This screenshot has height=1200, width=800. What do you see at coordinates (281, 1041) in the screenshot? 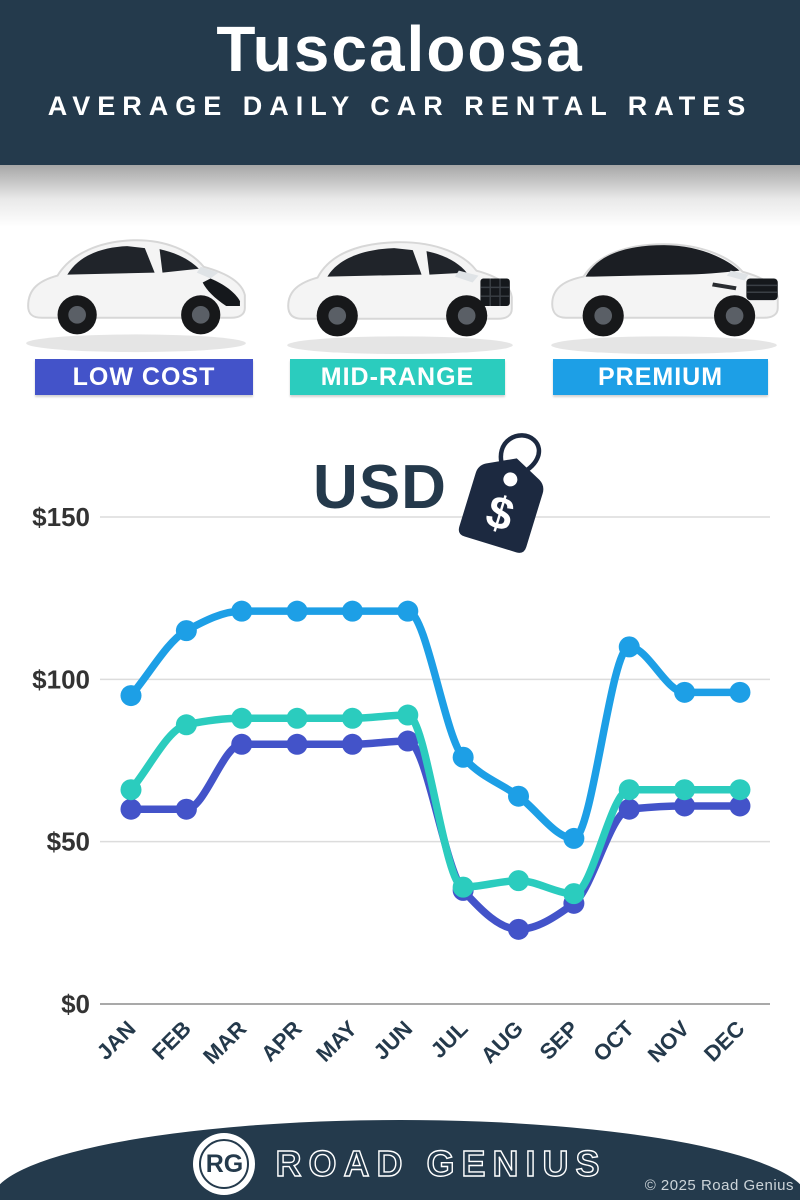
I see `x-axis-month-label: APR` at bounding box center [281, 1041].